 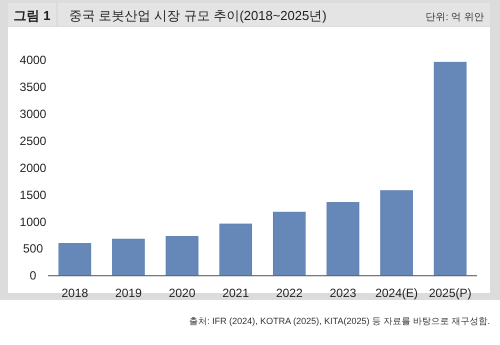 I want to click on y-tick-label: 4000, so click(x=33, y=60).